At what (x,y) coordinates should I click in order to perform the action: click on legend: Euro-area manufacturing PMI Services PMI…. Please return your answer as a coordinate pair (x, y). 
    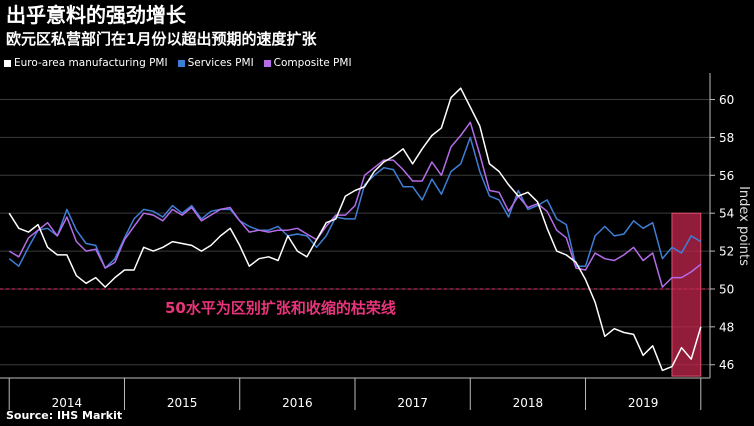
    Looking at the image, I should click on (178, 63).